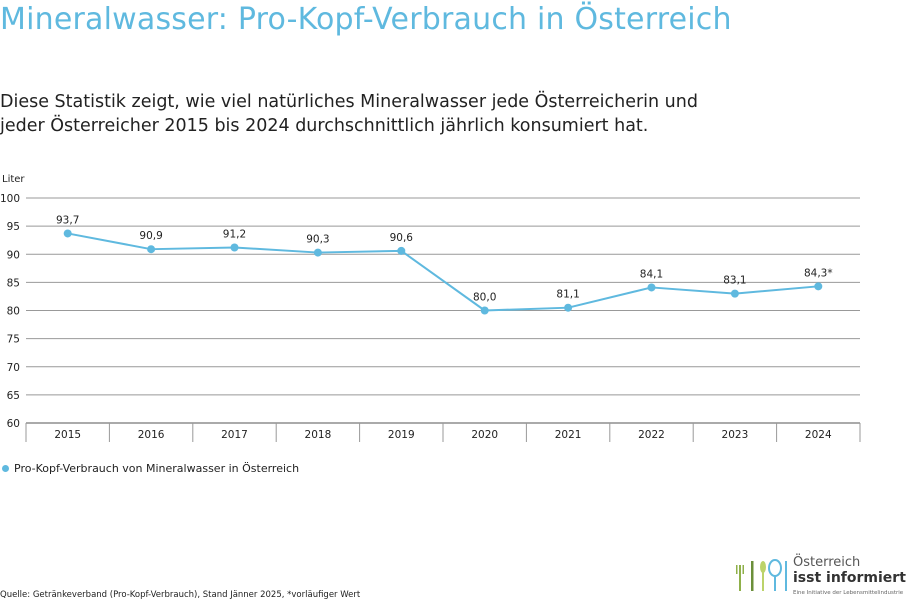  What do you see at coordinates (568, 435) in the screenshot?
I see `x-tick-label: 2021` at bounding box center [568, 435].